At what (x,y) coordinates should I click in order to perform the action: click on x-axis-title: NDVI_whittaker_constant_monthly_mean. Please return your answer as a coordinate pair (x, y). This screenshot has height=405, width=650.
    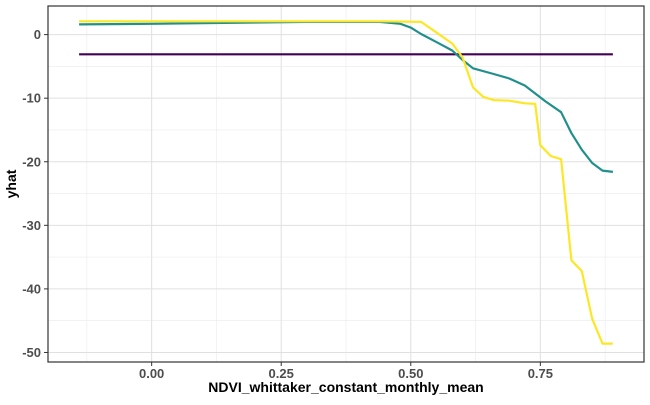
    Looking at the image, I should click on (345, 387).